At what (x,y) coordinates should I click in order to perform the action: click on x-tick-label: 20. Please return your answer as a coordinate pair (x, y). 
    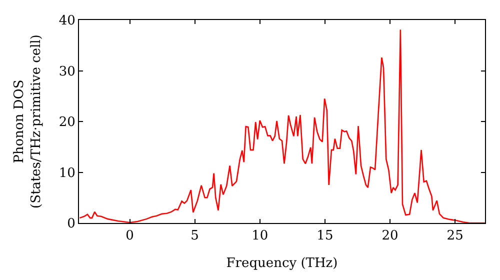
    Looking at the image, I should click on (390, 236).